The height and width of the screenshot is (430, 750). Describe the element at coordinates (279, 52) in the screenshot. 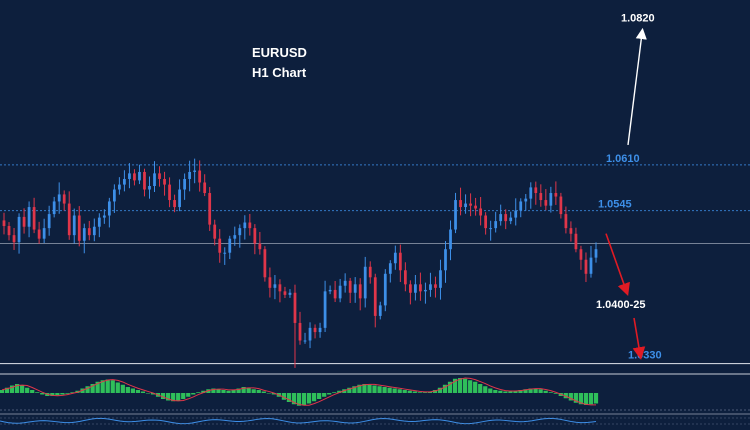

I see `chart-title: EURUSD` at that location.